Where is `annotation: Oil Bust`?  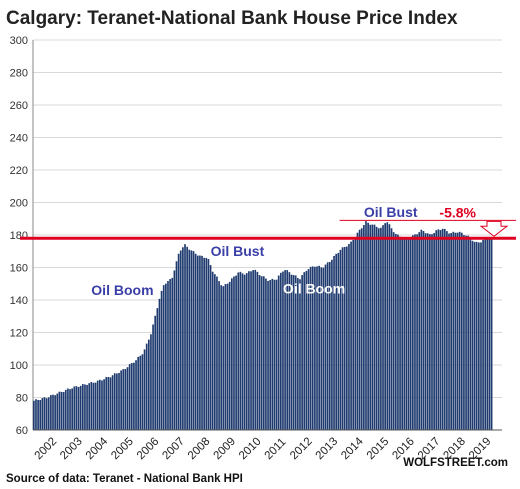 annotation: Oil Bust is located at coordinates (391, 212).